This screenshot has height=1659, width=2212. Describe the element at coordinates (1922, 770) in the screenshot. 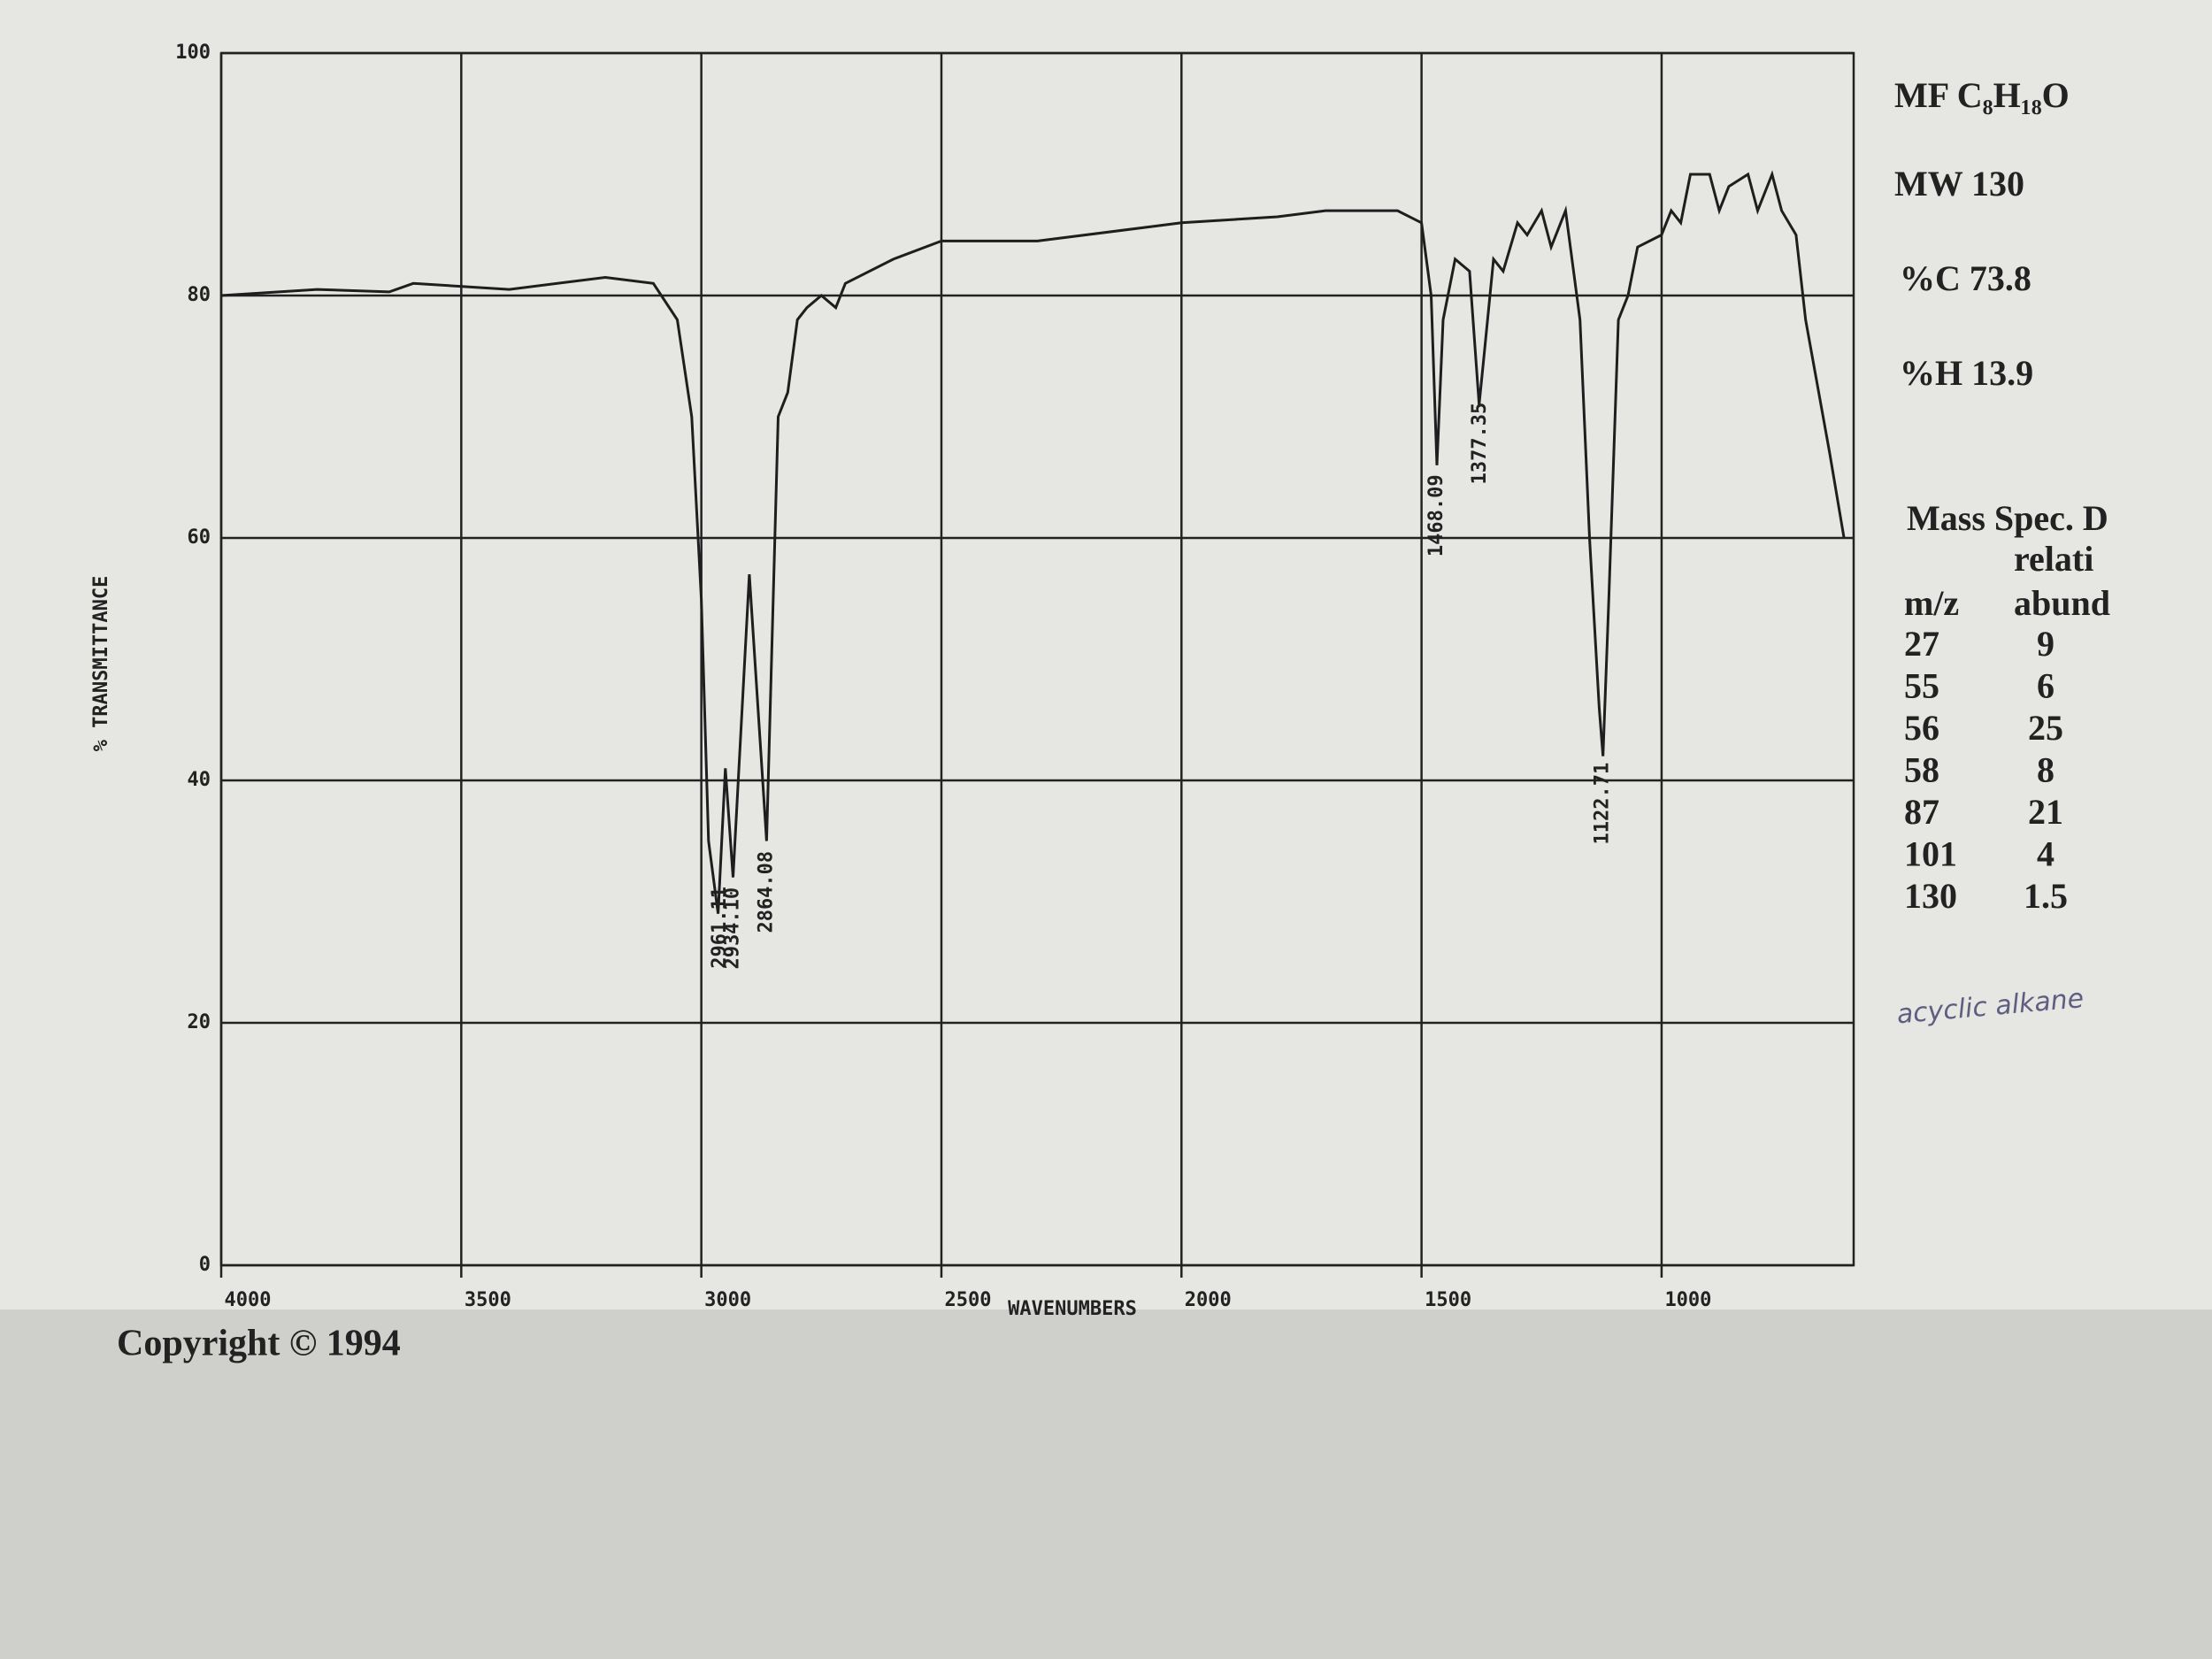

I see `mass-spec-mz: 58` at that location.